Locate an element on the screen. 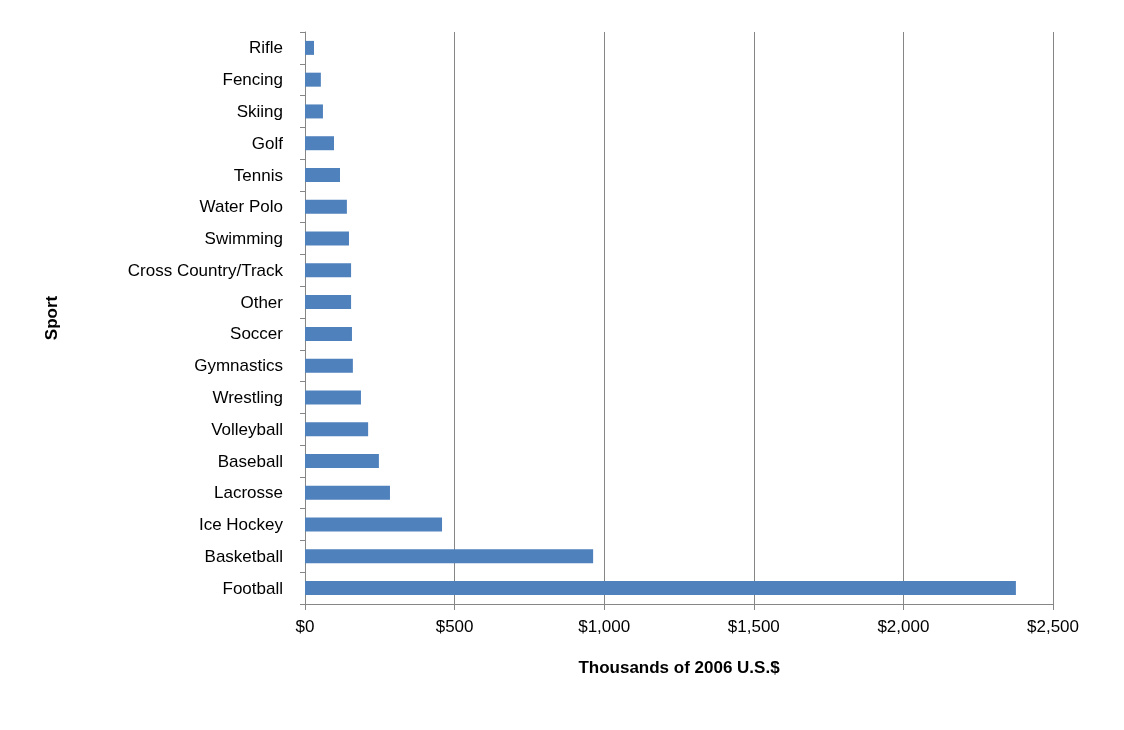 Image resolution: width=1124 pixels, height=730 pixels. y-tick-label: Ice Hockey is located at coordinates (241, 525).